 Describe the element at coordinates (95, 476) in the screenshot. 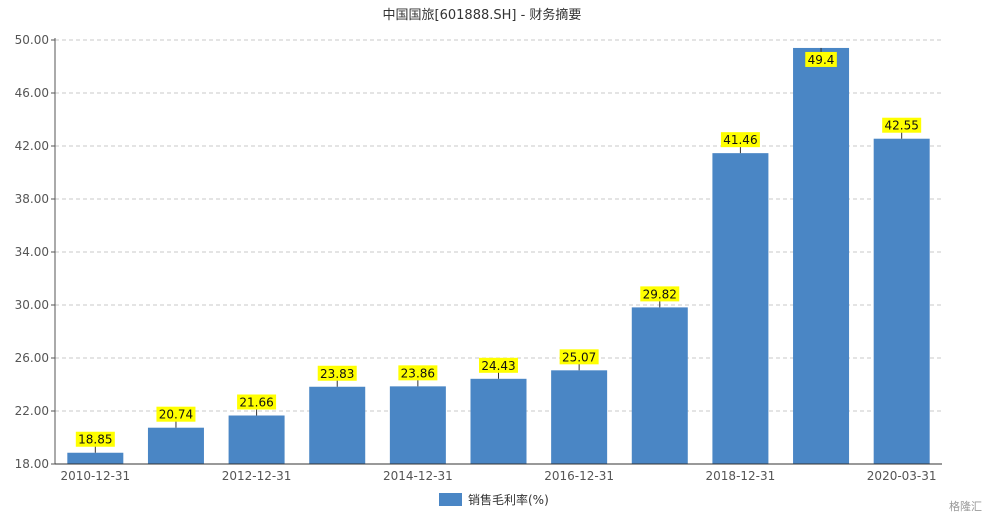

I see `x-tick-label: 2010-12-31` at that location.